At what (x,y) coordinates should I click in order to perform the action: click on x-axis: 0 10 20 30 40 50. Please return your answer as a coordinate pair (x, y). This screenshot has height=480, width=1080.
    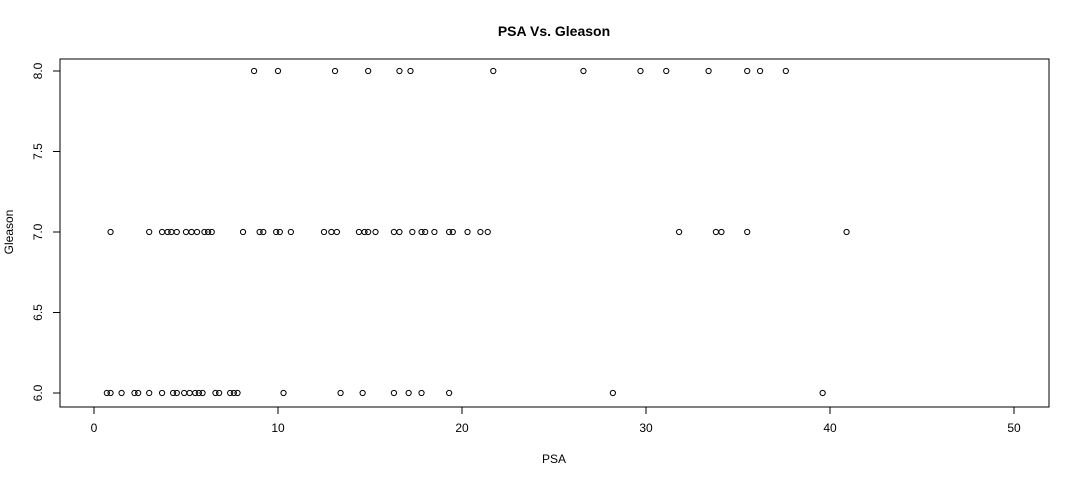
    Looking at the image, I should click on (556, 420).